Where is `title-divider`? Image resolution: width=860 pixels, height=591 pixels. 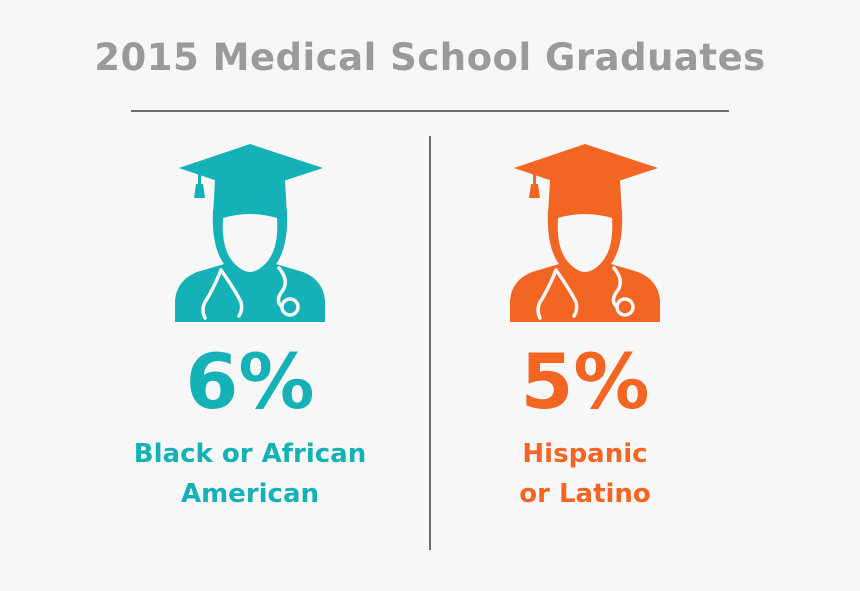
title-divider is located at coordinates (430, 111).